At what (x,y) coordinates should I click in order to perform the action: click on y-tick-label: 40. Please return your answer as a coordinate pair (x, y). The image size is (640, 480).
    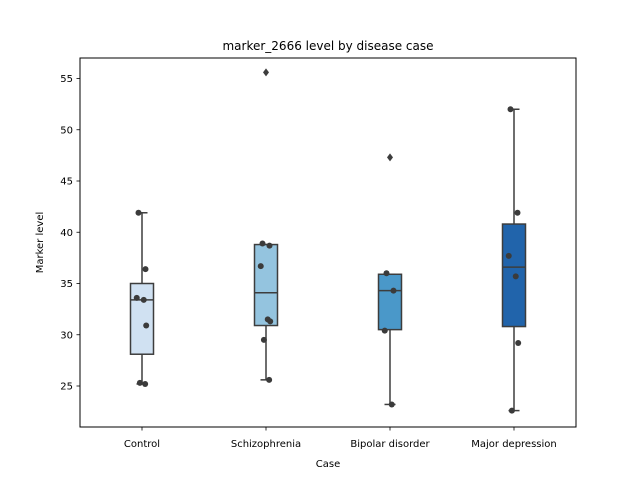
    Looking at the image, I should click on (66, 233).